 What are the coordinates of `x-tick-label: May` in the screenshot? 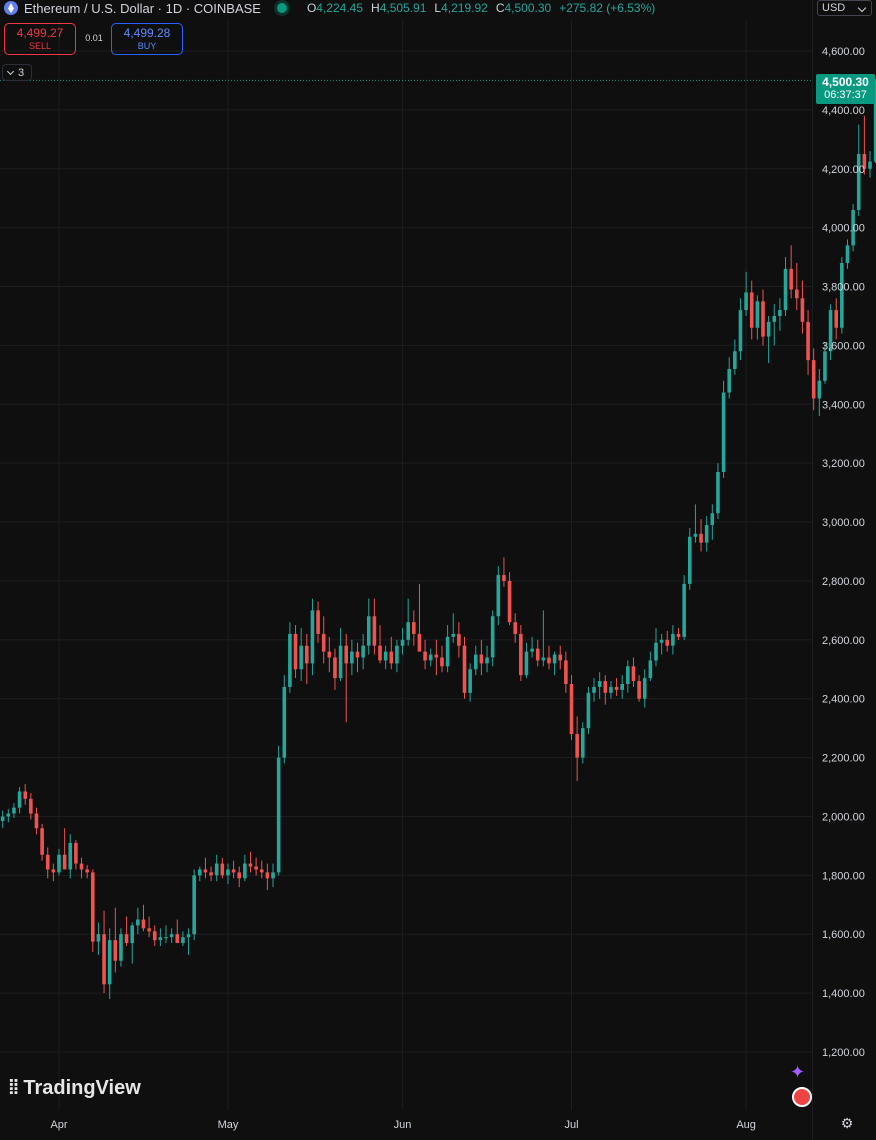 It's located at (228, 1125).